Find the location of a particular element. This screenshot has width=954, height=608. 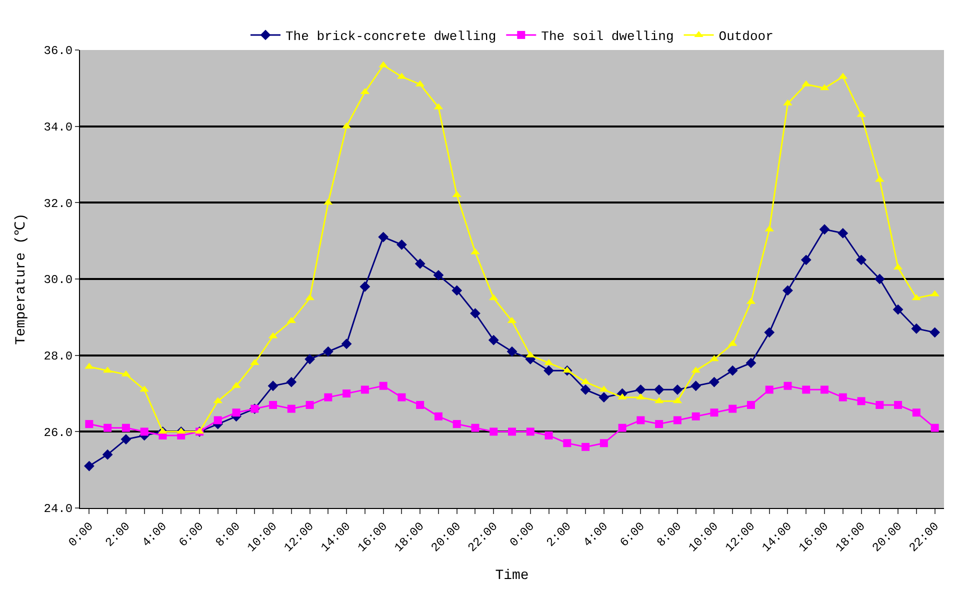

legend-label: The brick-concrete dwelling is located at coordinates (391, 36).